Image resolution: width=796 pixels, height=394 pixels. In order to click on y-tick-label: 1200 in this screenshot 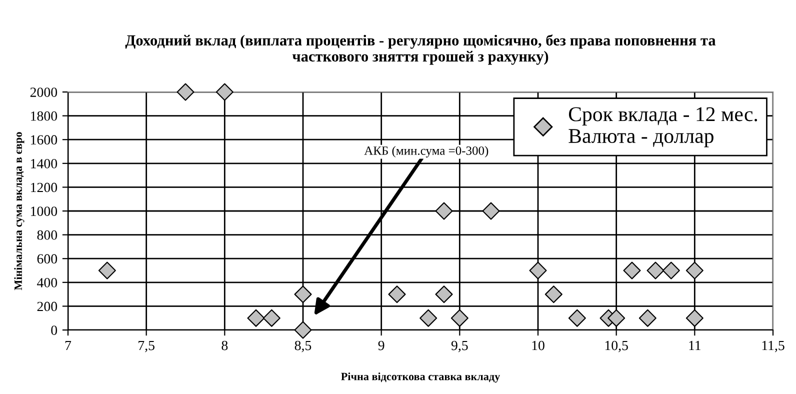, I will do `click(44, 187)`.